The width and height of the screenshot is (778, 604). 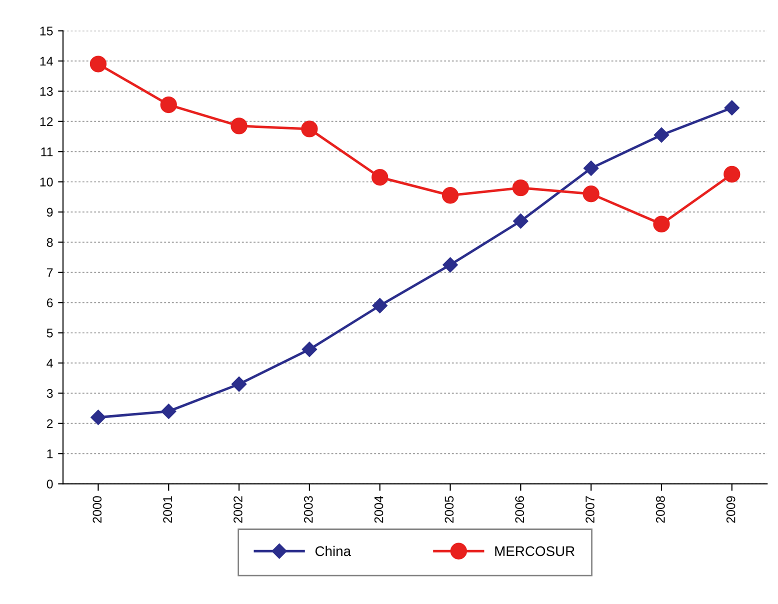 What do you see at coordinates (49, 303) in the screenshot?
I see `y-tick-label: 6` at bounding box center [49, 303].